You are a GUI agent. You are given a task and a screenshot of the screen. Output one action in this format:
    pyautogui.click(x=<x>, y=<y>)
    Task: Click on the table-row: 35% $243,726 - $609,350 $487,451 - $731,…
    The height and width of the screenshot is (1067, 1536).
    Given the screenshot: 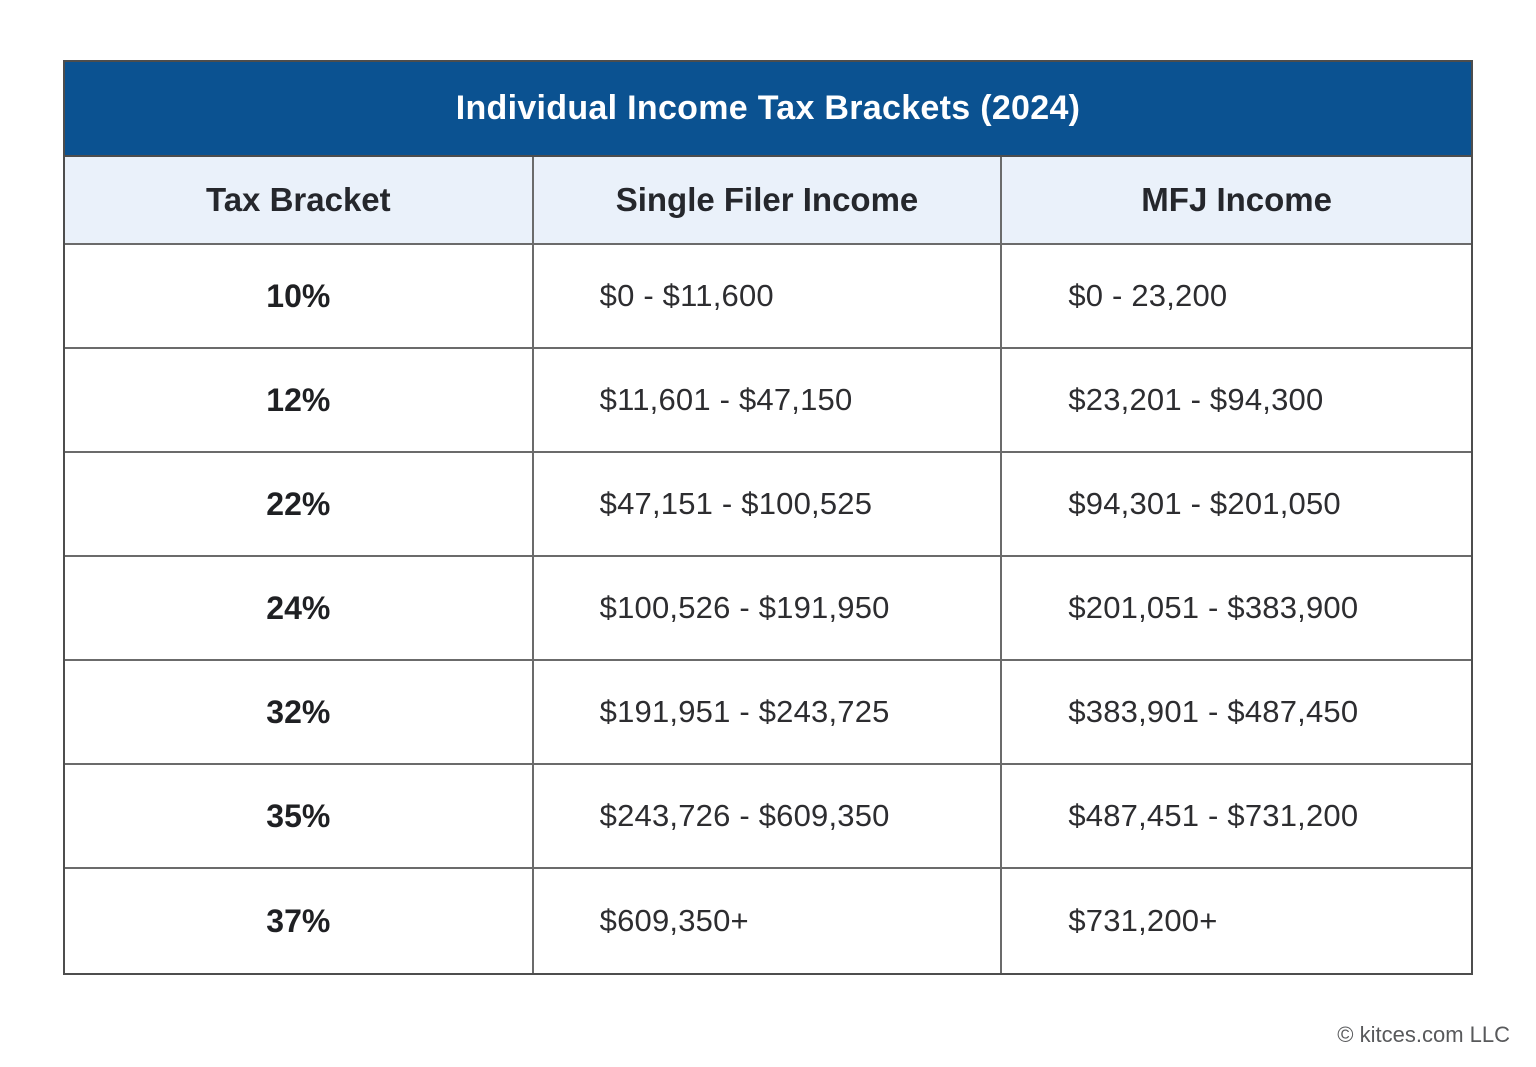 What is the action you would take?
    pyautogui.click(x=768, y=817)
    